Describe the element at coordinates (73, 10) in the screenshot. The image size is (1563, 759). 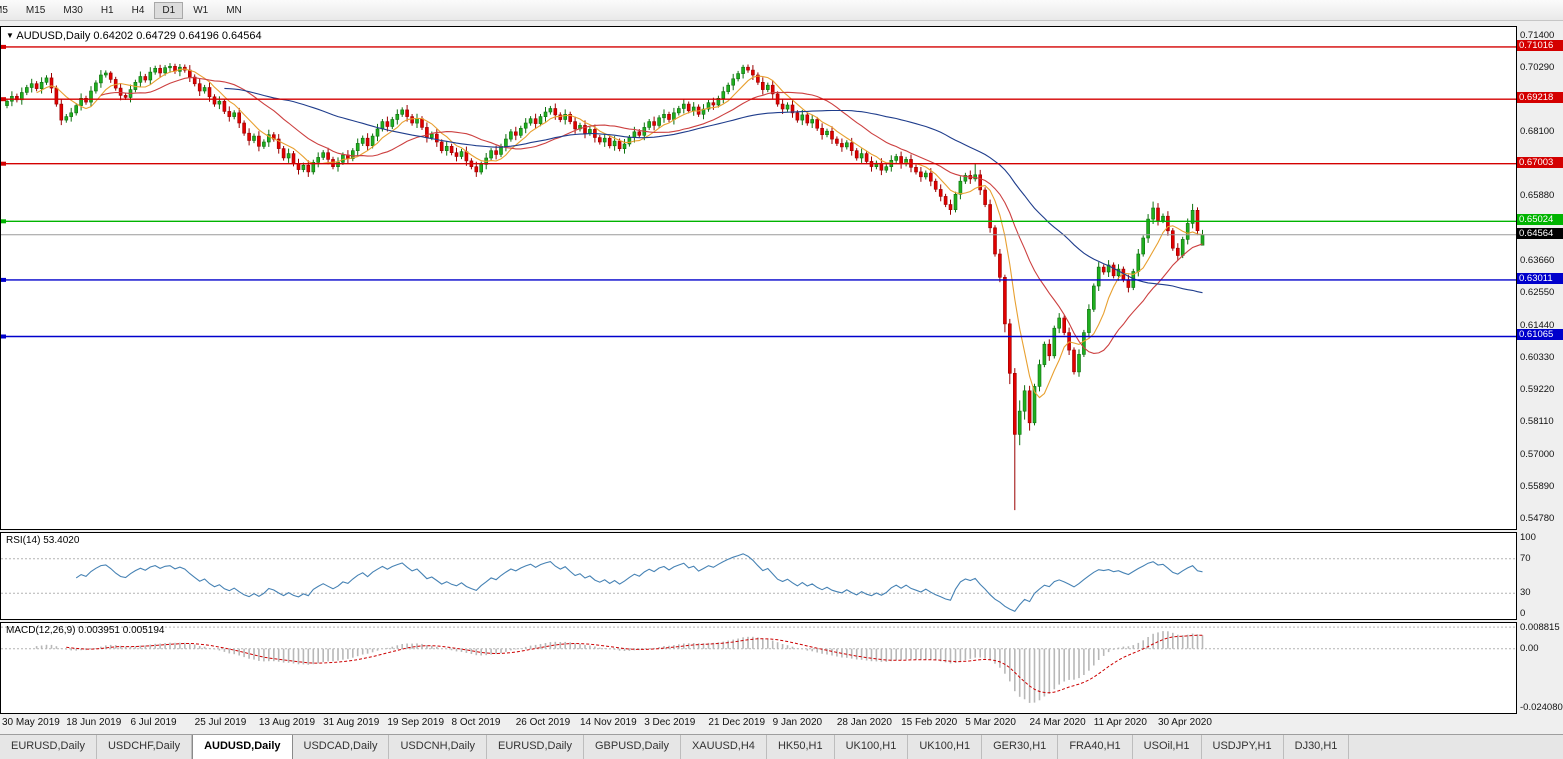
I see `timeframe-m30: M30` at that location.